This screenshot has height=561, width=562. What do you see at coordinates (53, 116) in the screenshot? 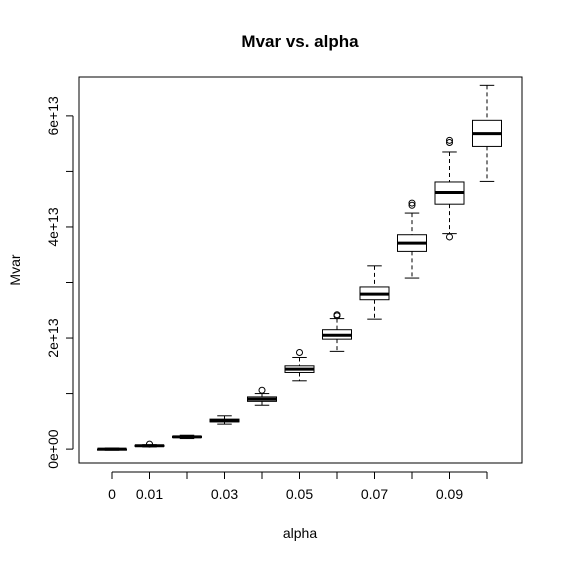
I see `y-tick-label: 6e+13` at bounding box center [53, 116].